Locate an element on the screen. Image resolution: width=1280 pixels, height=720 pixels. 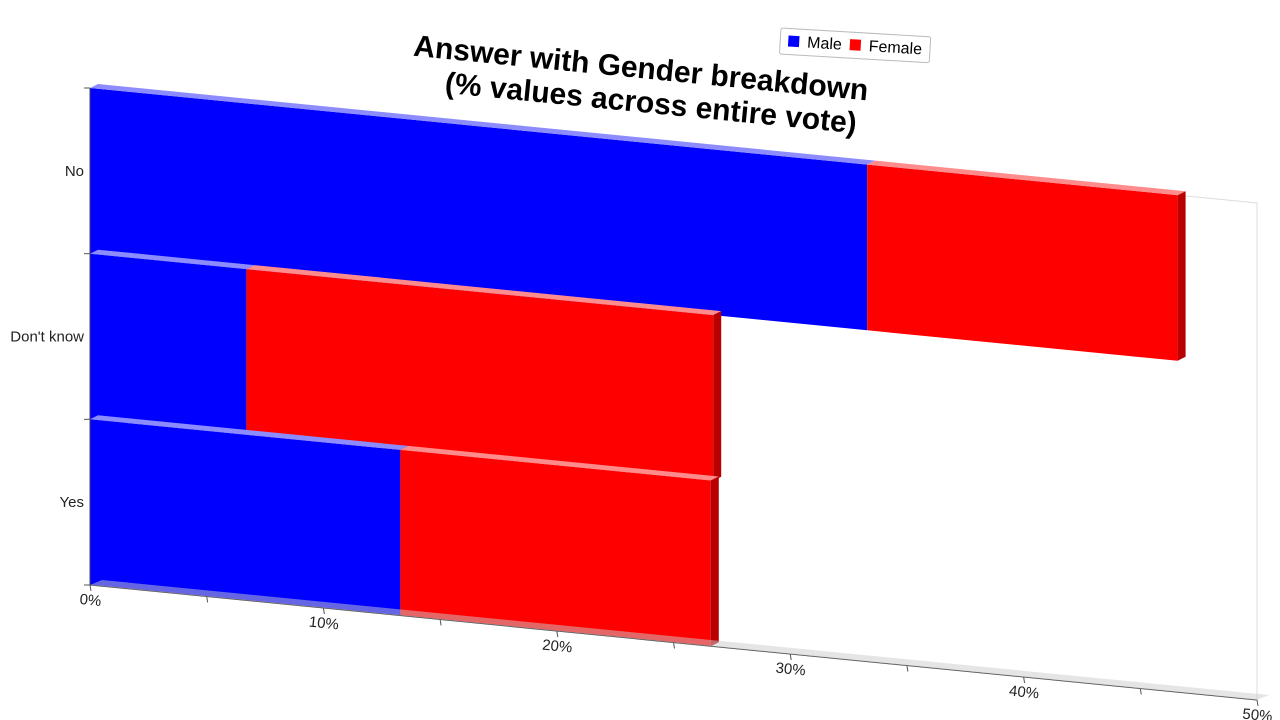
legend-box: Male Female is located at coordinates (855, 45).